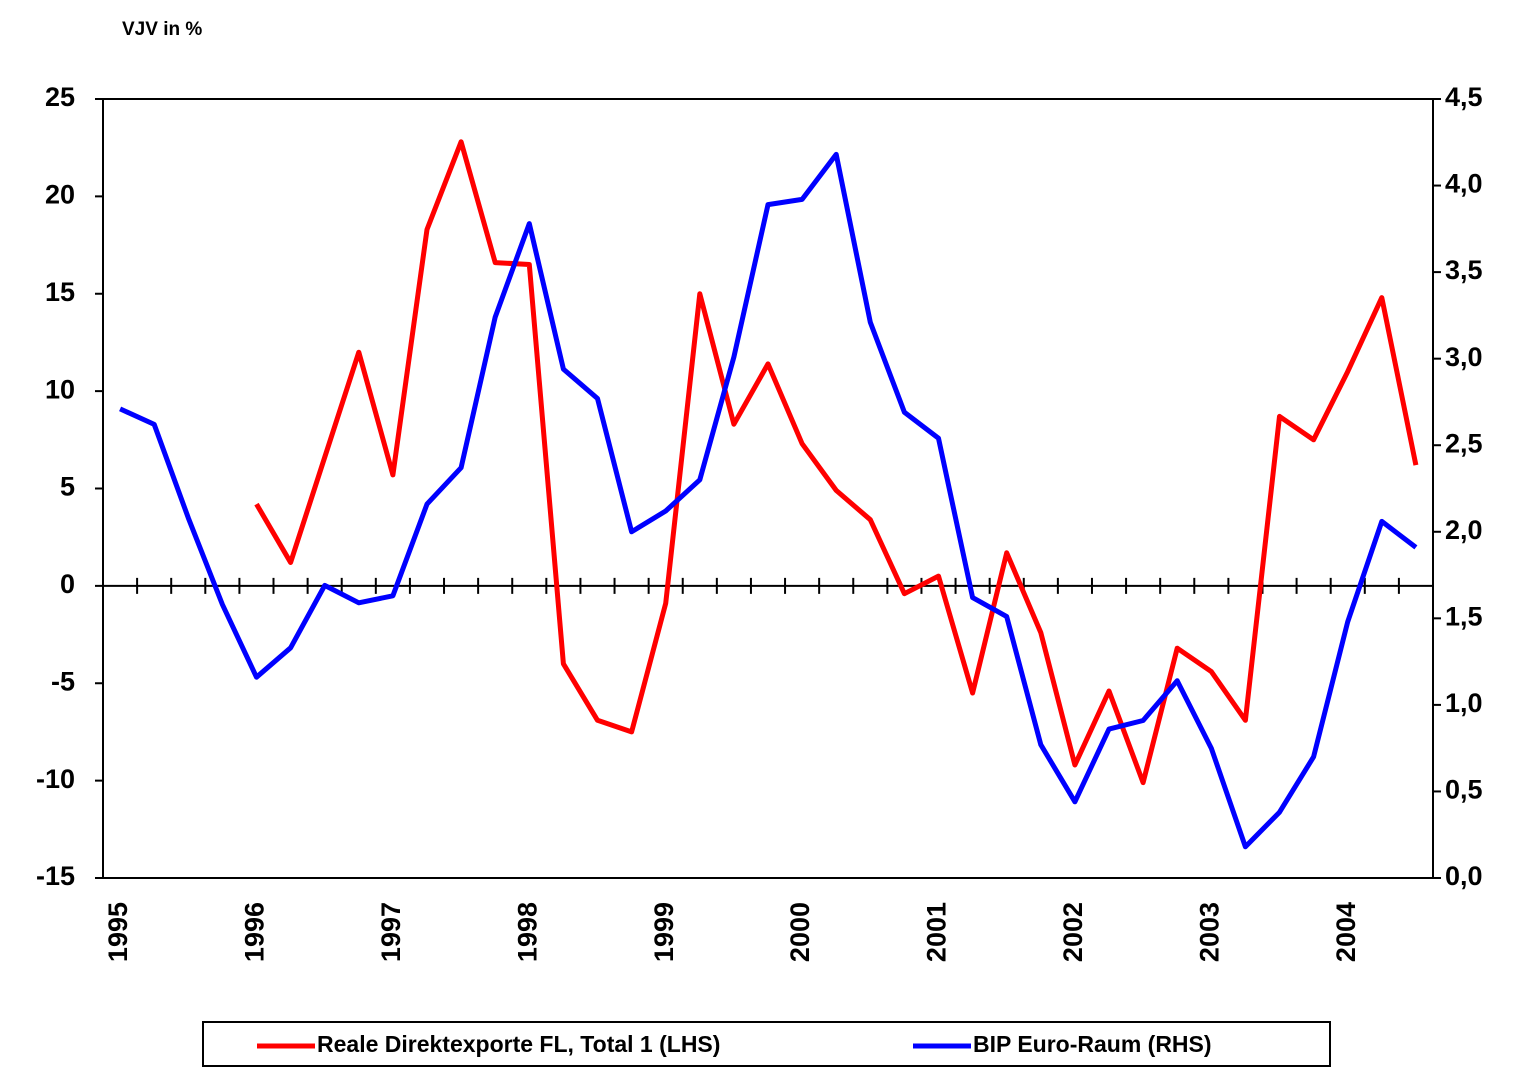  Describe the element at coordinates (60, 195) in the screenshot. I see `y-tick-label: 20` at that location.